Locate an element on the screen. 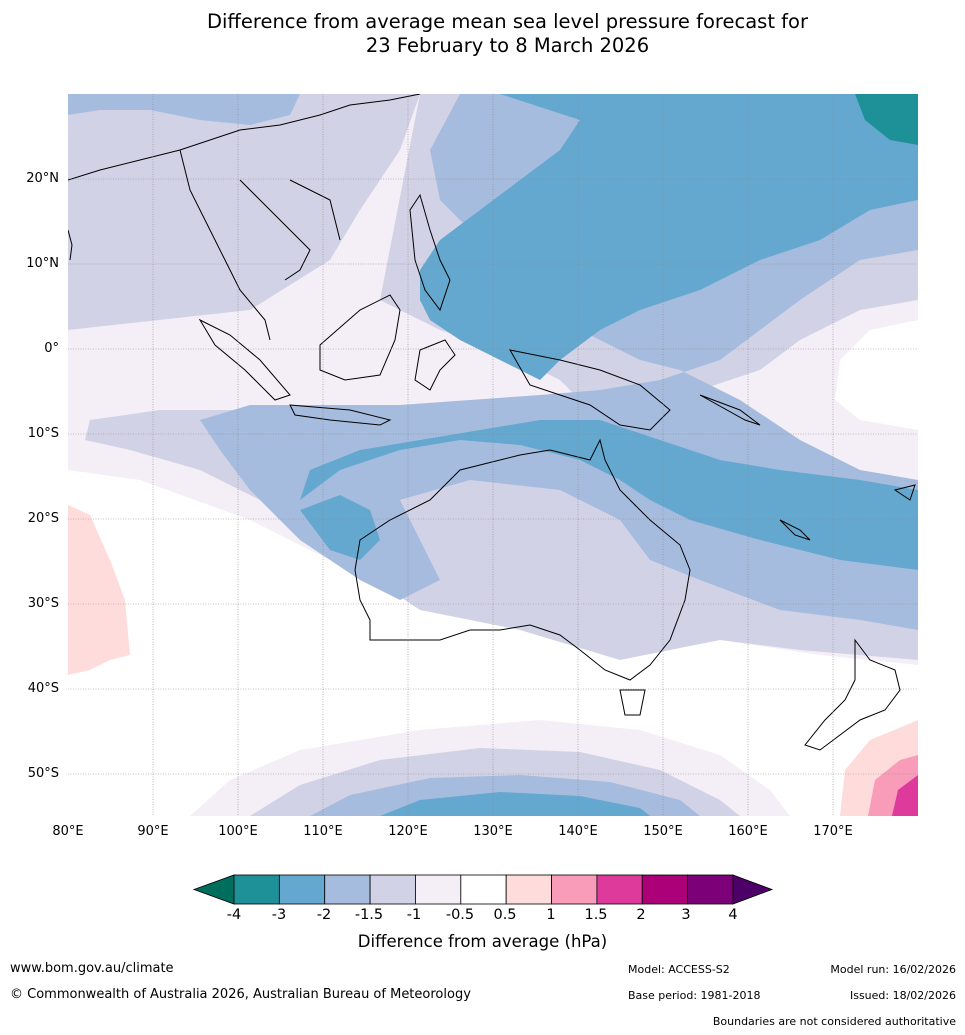  colorbar-tick: 1 is located at coordinates (551, 915).